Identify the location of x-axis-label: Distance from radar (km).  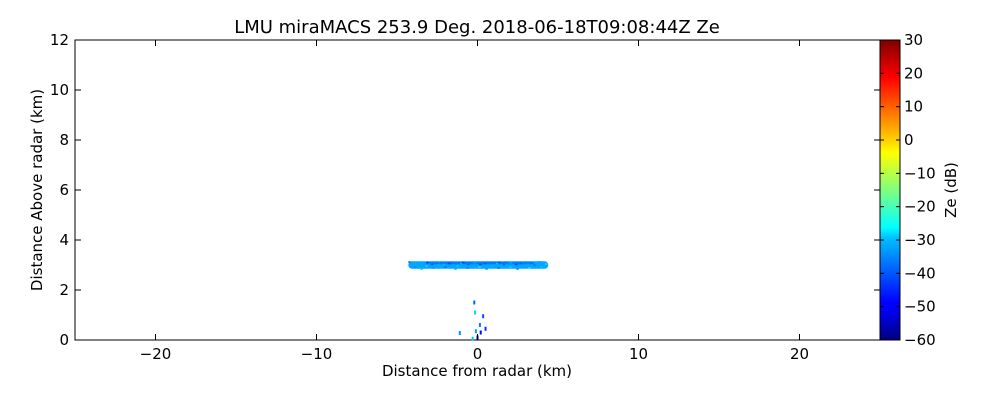
(477, 371).